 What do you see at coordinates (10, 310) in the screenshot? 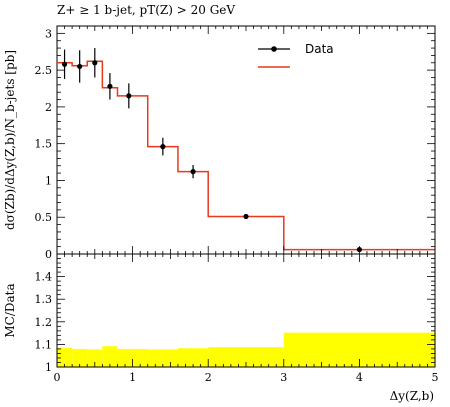
I see `ratio-y-axis-label: MC/Data` at bounding box center [10, 310].